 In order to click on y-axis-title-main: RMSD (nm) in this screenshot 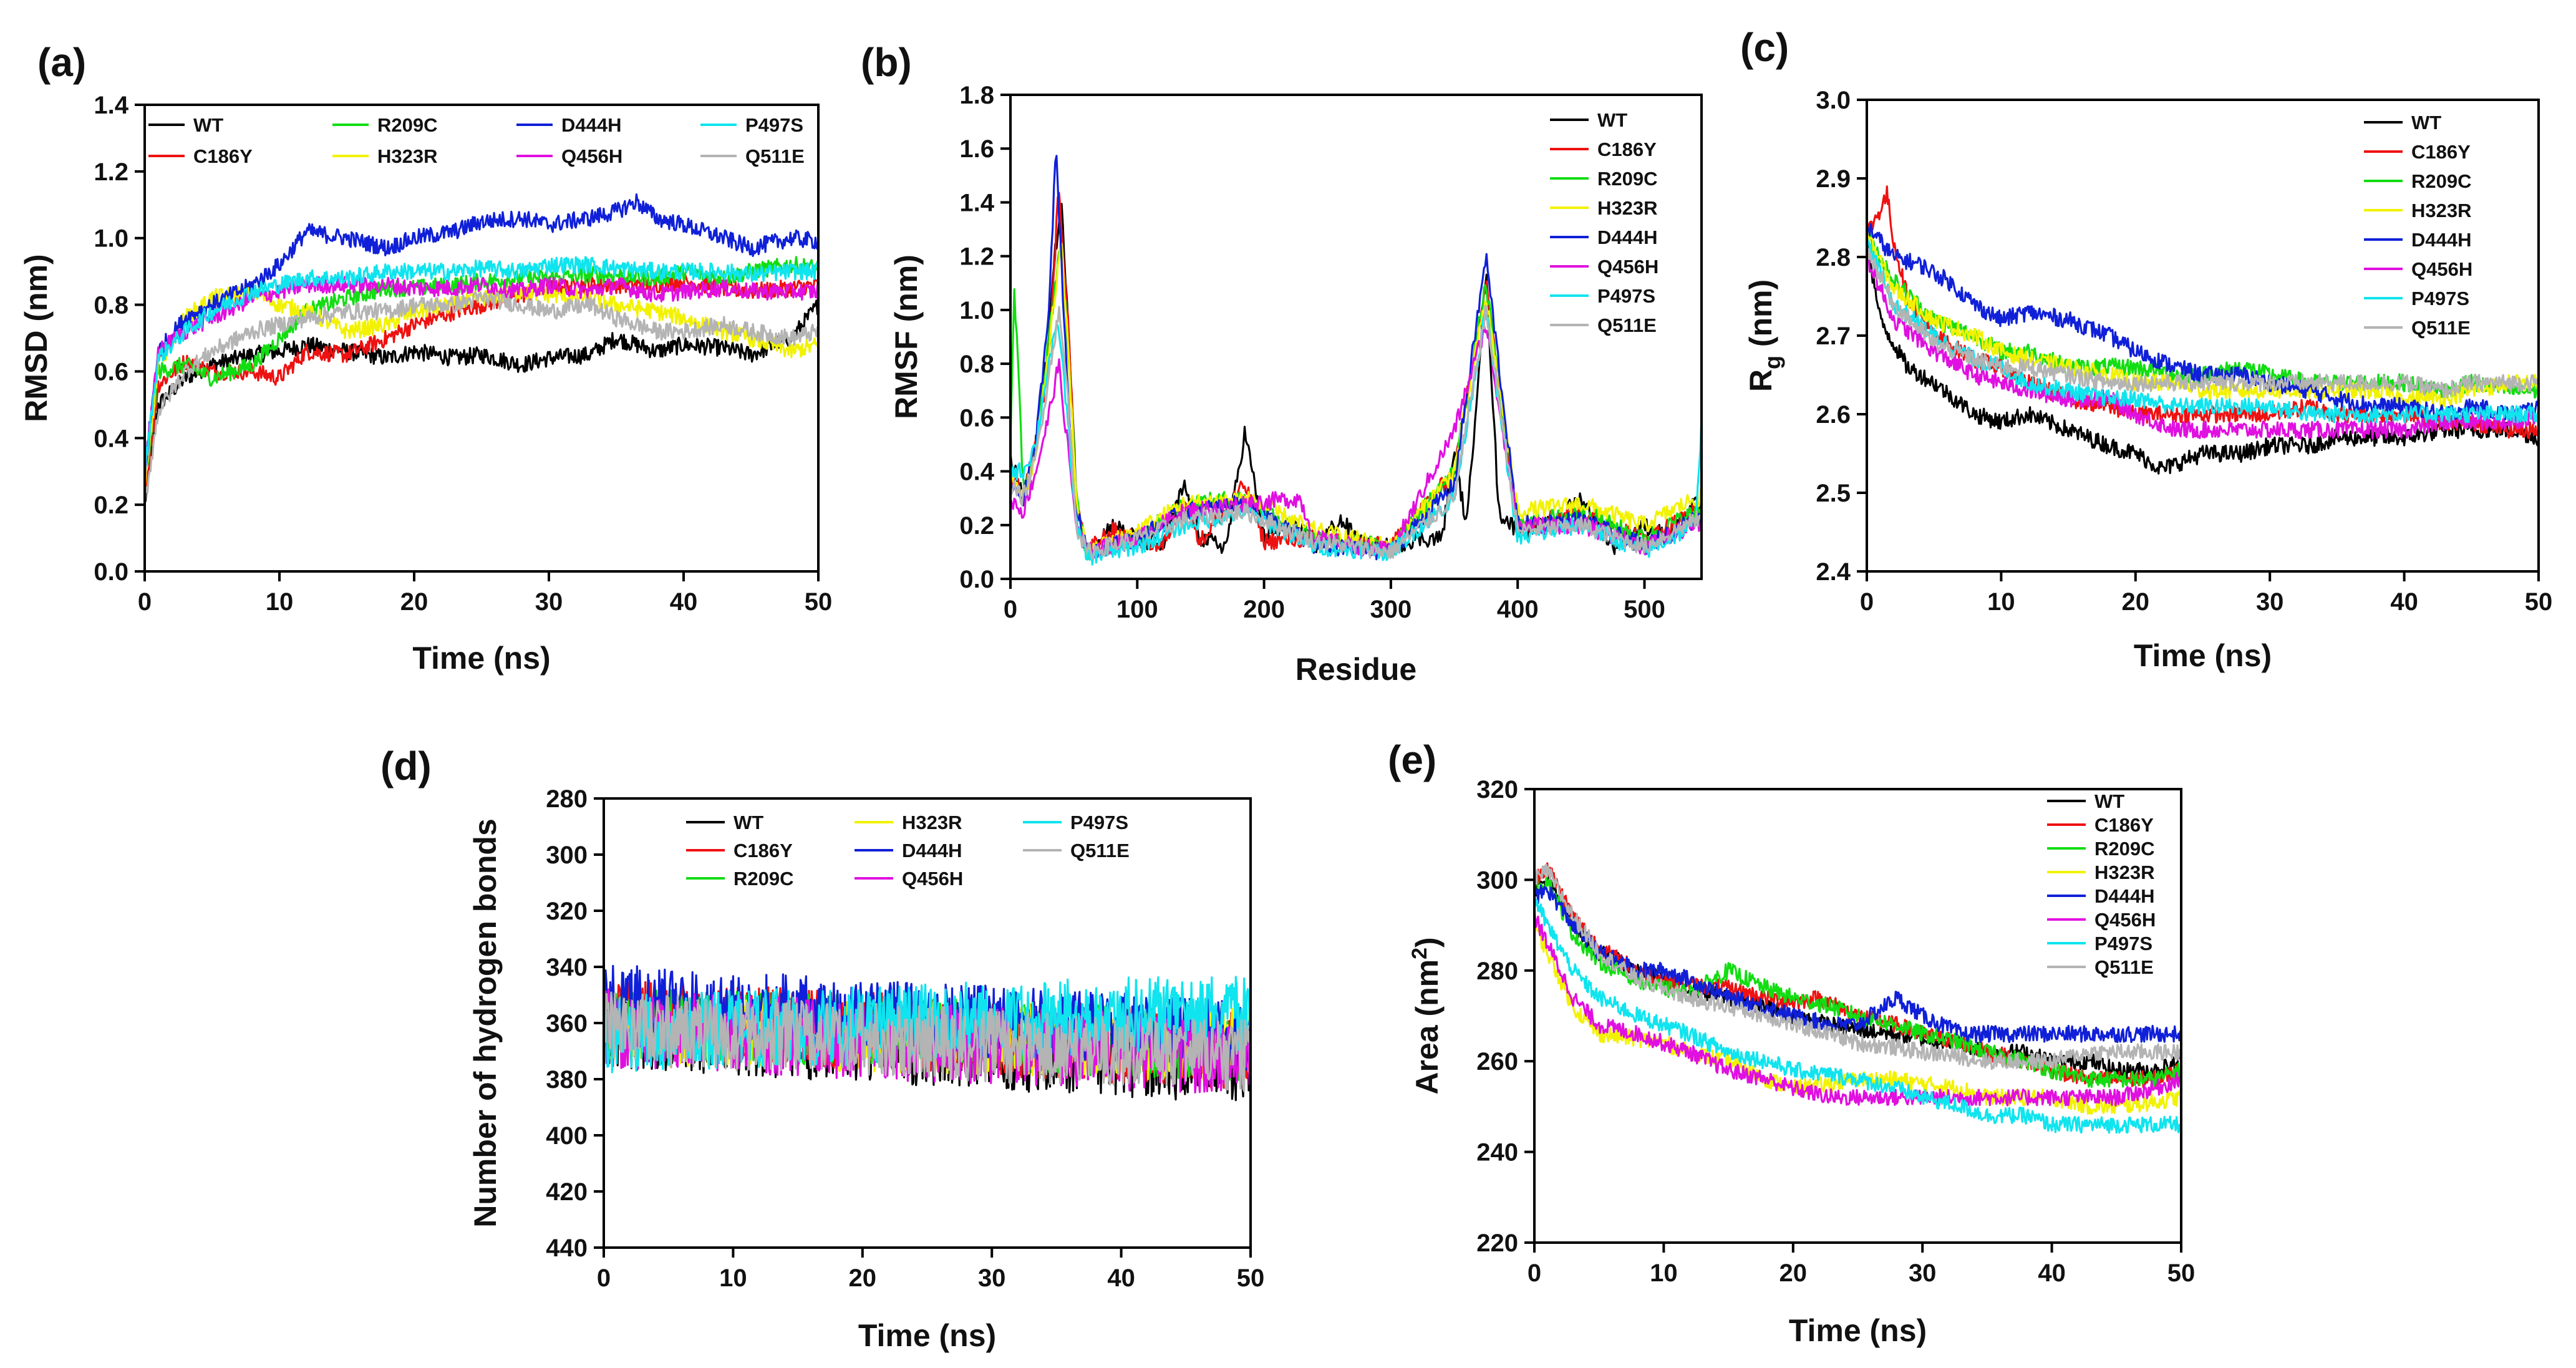, I will do `click(36, 338)`.